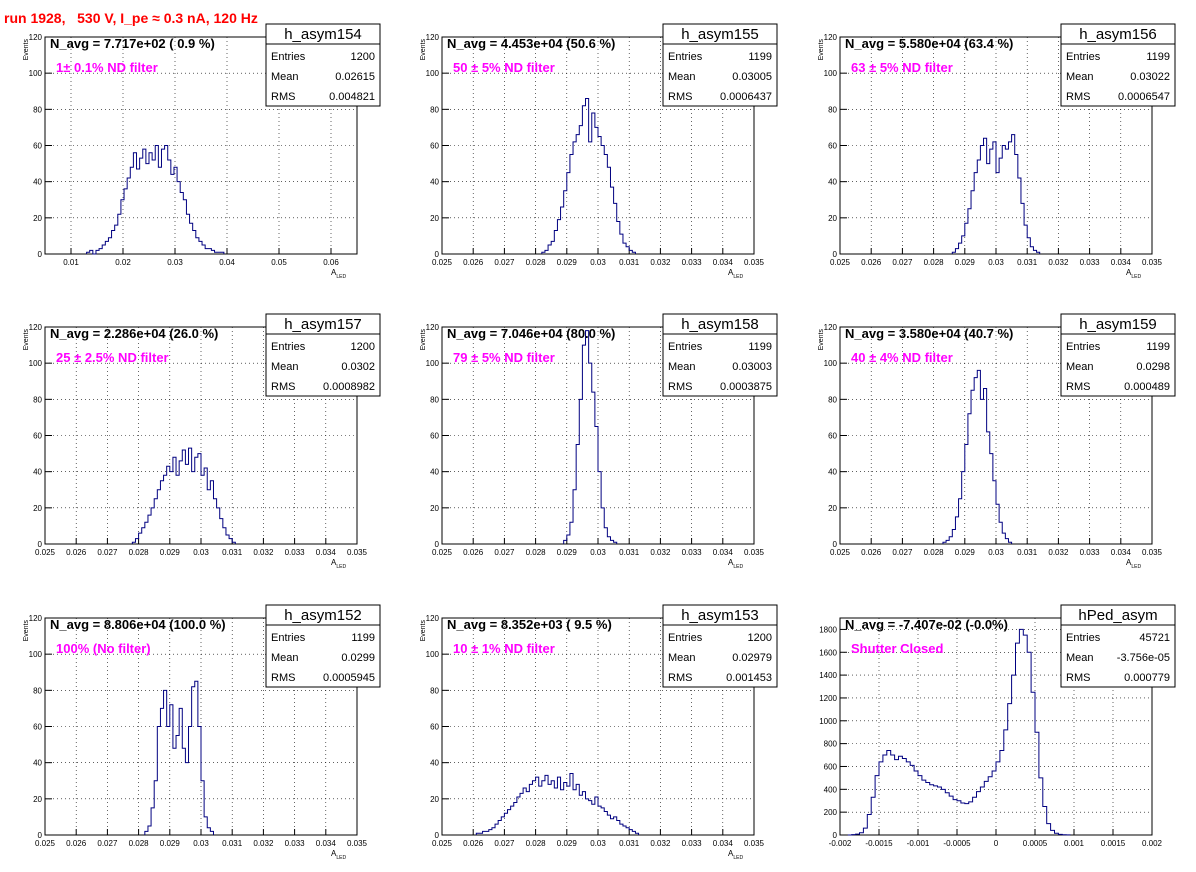  Describe the element at coordinates (504, 552) in the screenshot. I see `x-tick-label: 0.027` at that location.